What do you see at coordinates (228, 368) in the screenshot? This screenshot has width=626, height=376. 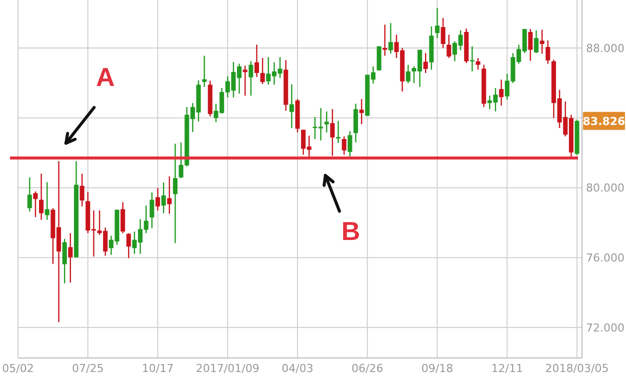 I see `x-tick-label: 2017/01/09` at bounding box center [228, 368].